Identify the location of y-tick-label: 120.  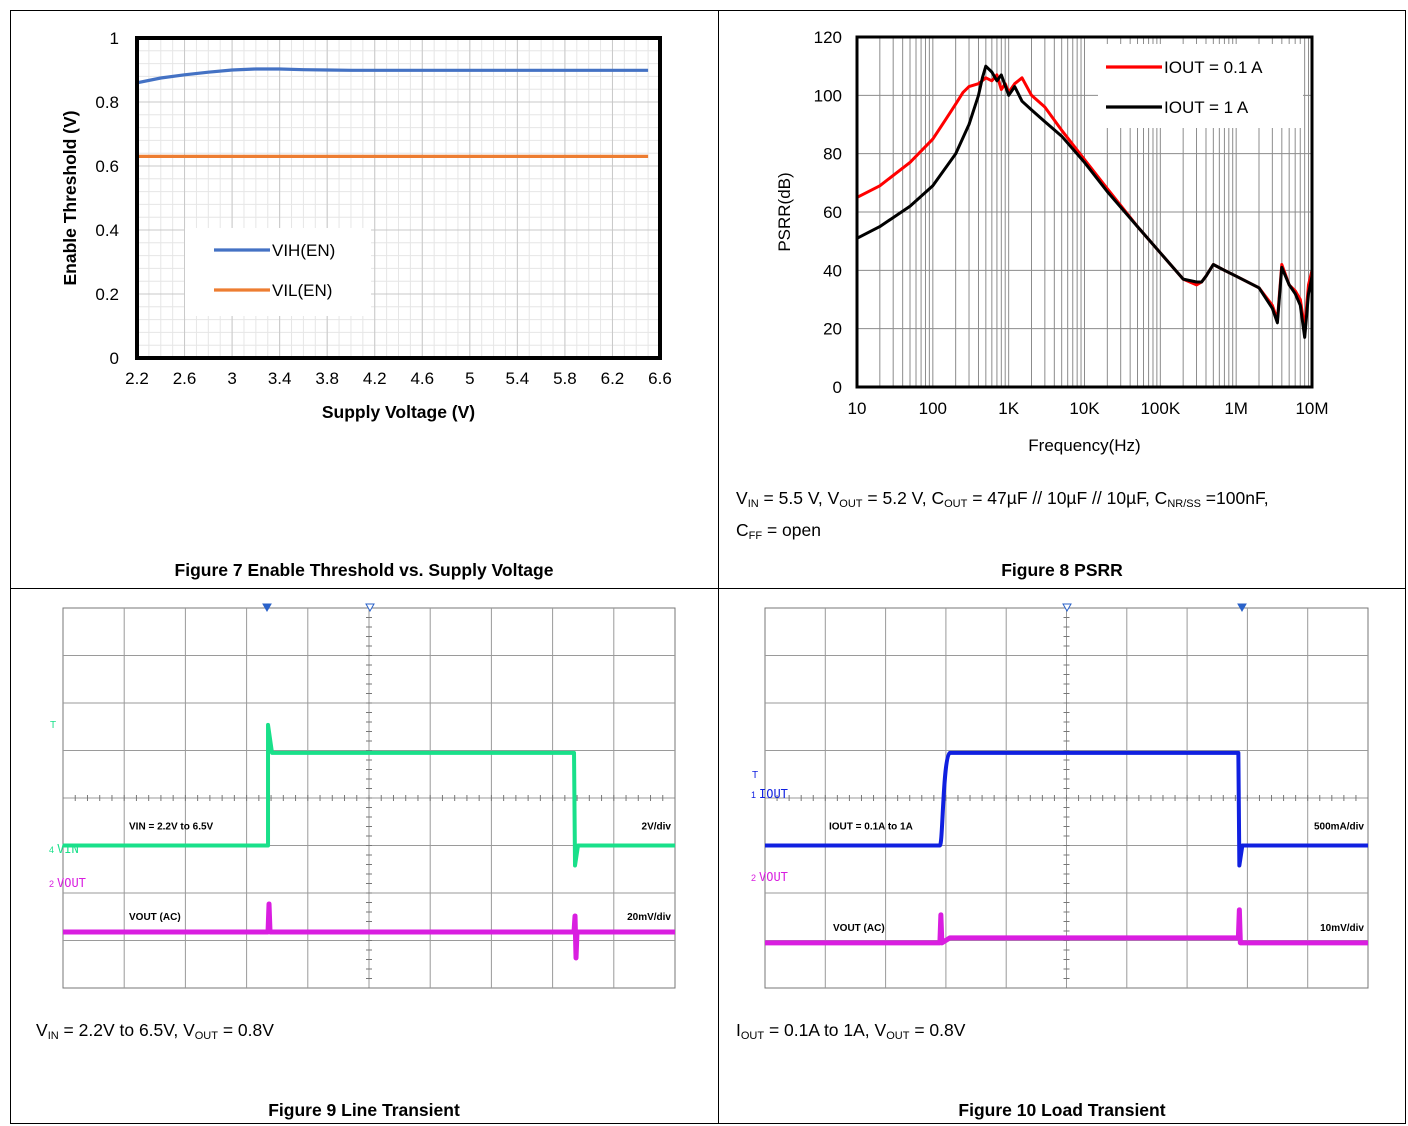
(828, 37).